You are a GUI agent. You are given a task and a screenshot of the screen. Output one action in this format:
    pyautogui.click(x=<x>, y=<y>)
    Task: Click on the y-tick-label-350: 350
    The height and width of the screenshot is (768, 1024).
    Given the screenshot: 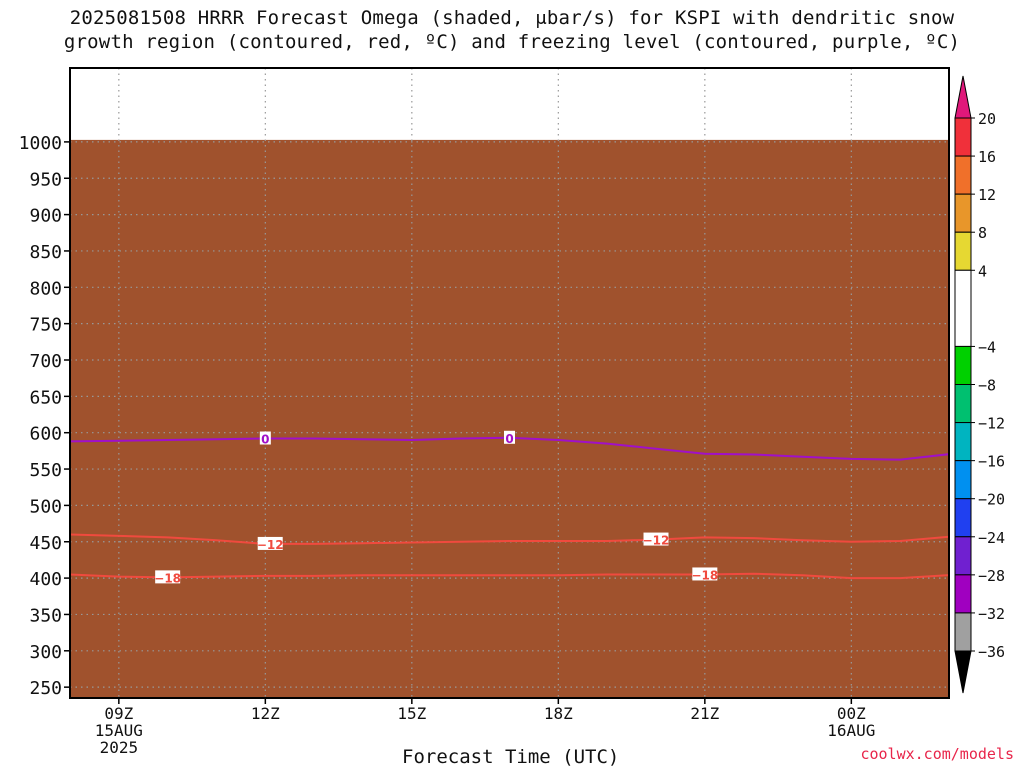 What is the action you would take?
    pyautogui.click(x=45, y=615)
    